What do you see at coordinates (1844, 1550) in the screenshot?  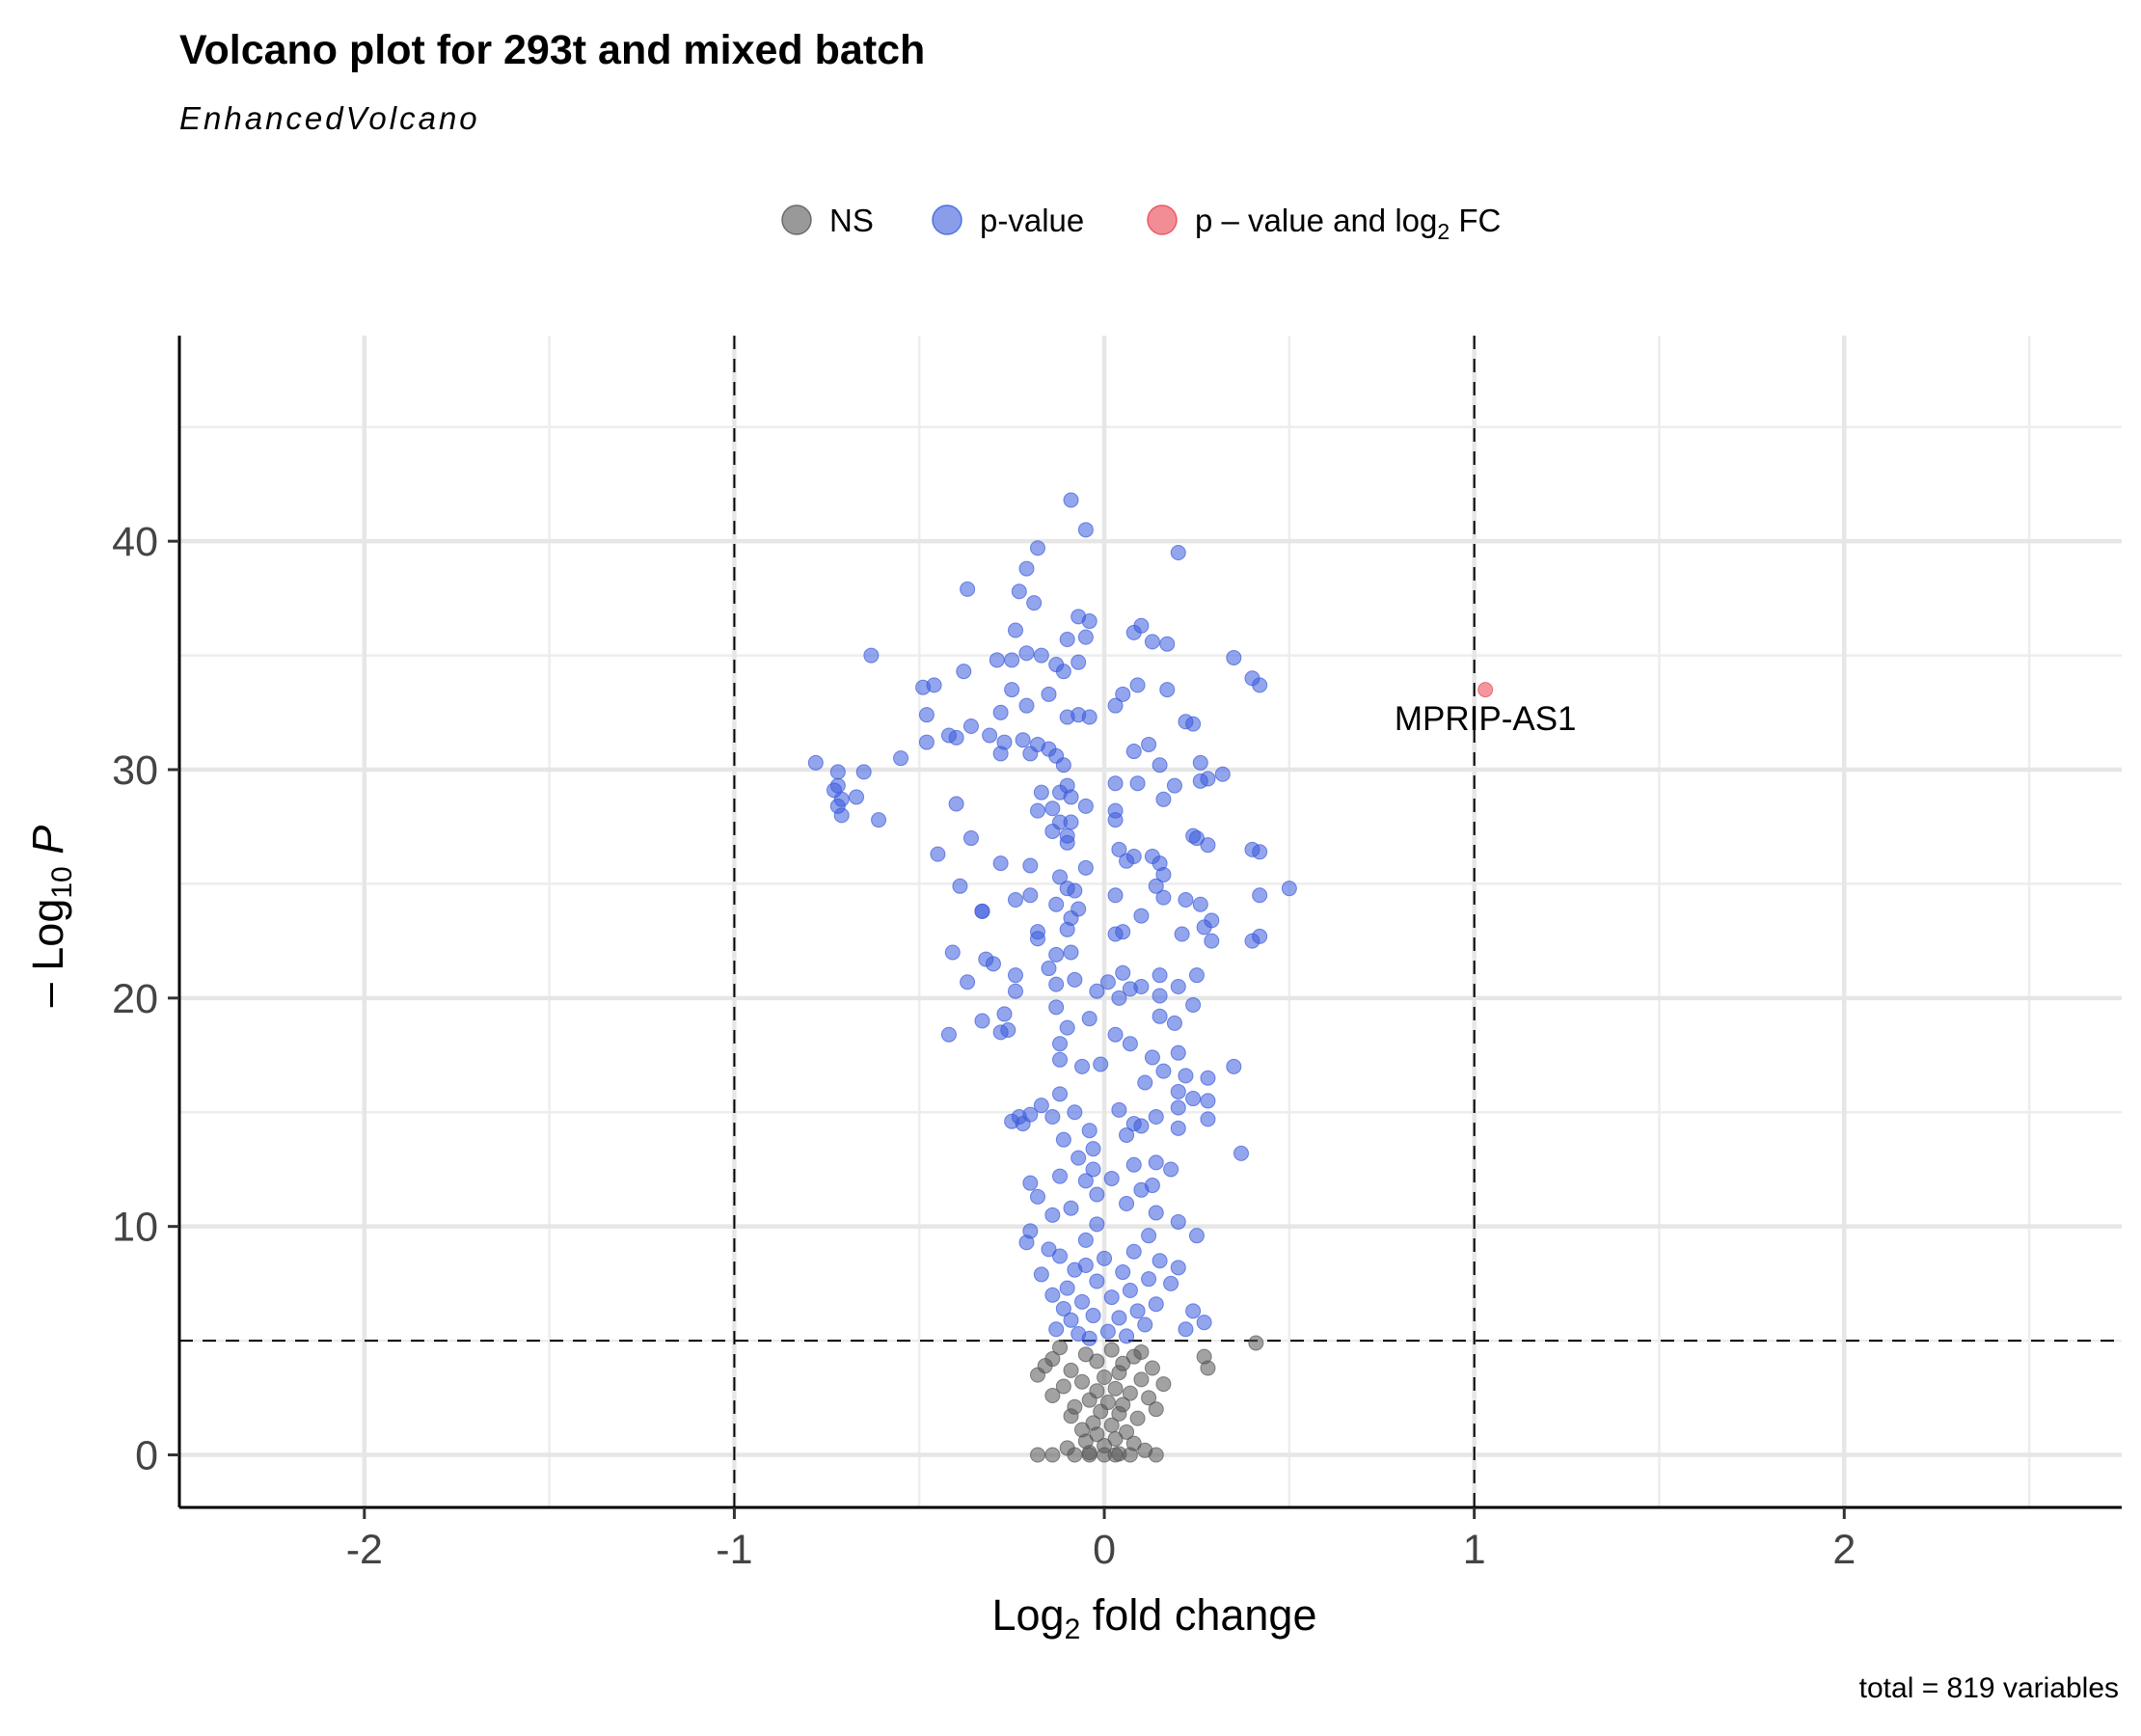 I see `x-tick-label: 2` at bounding box center [1844, 1550].